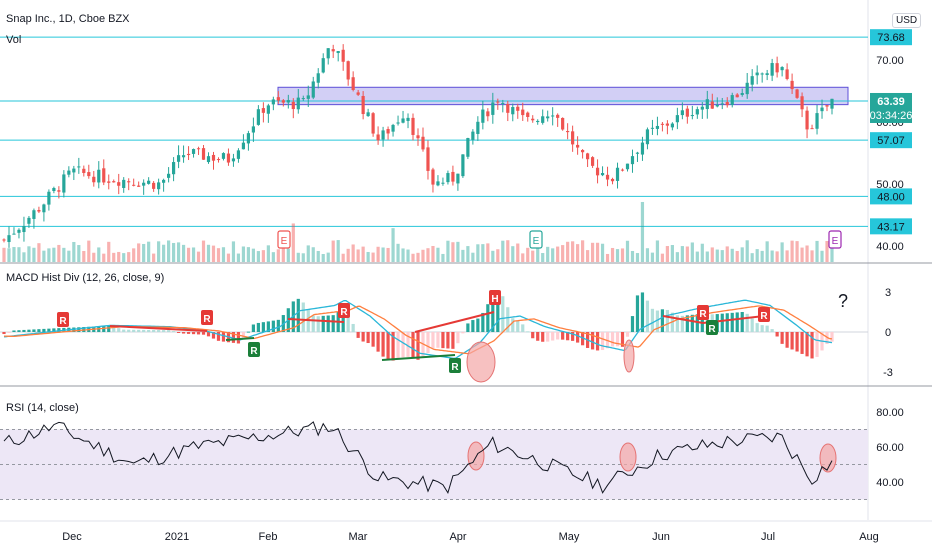 Image resolution: width=932 pixels, height=550 pixels. Describe the element at coordinates (14, 40) in the screenshot. I see `volume-label: Vol` at that location.